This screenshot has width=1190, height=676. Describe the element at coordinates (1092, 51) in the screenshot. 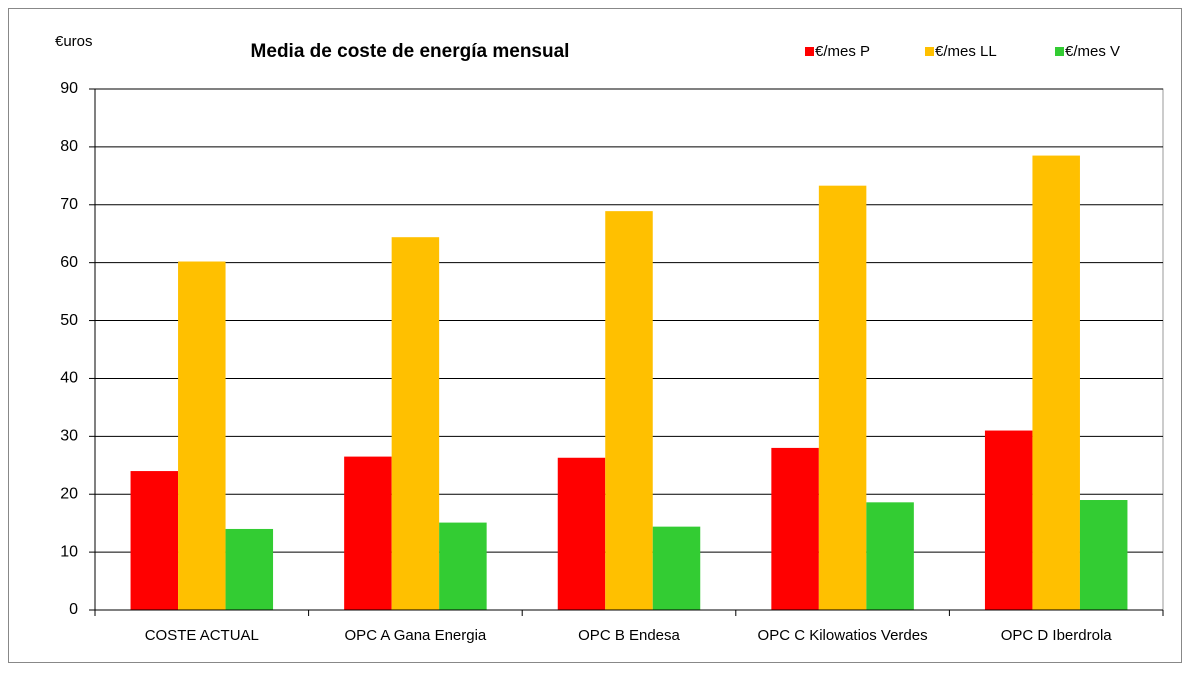

I see `legend-label: €/mes V` at that location.